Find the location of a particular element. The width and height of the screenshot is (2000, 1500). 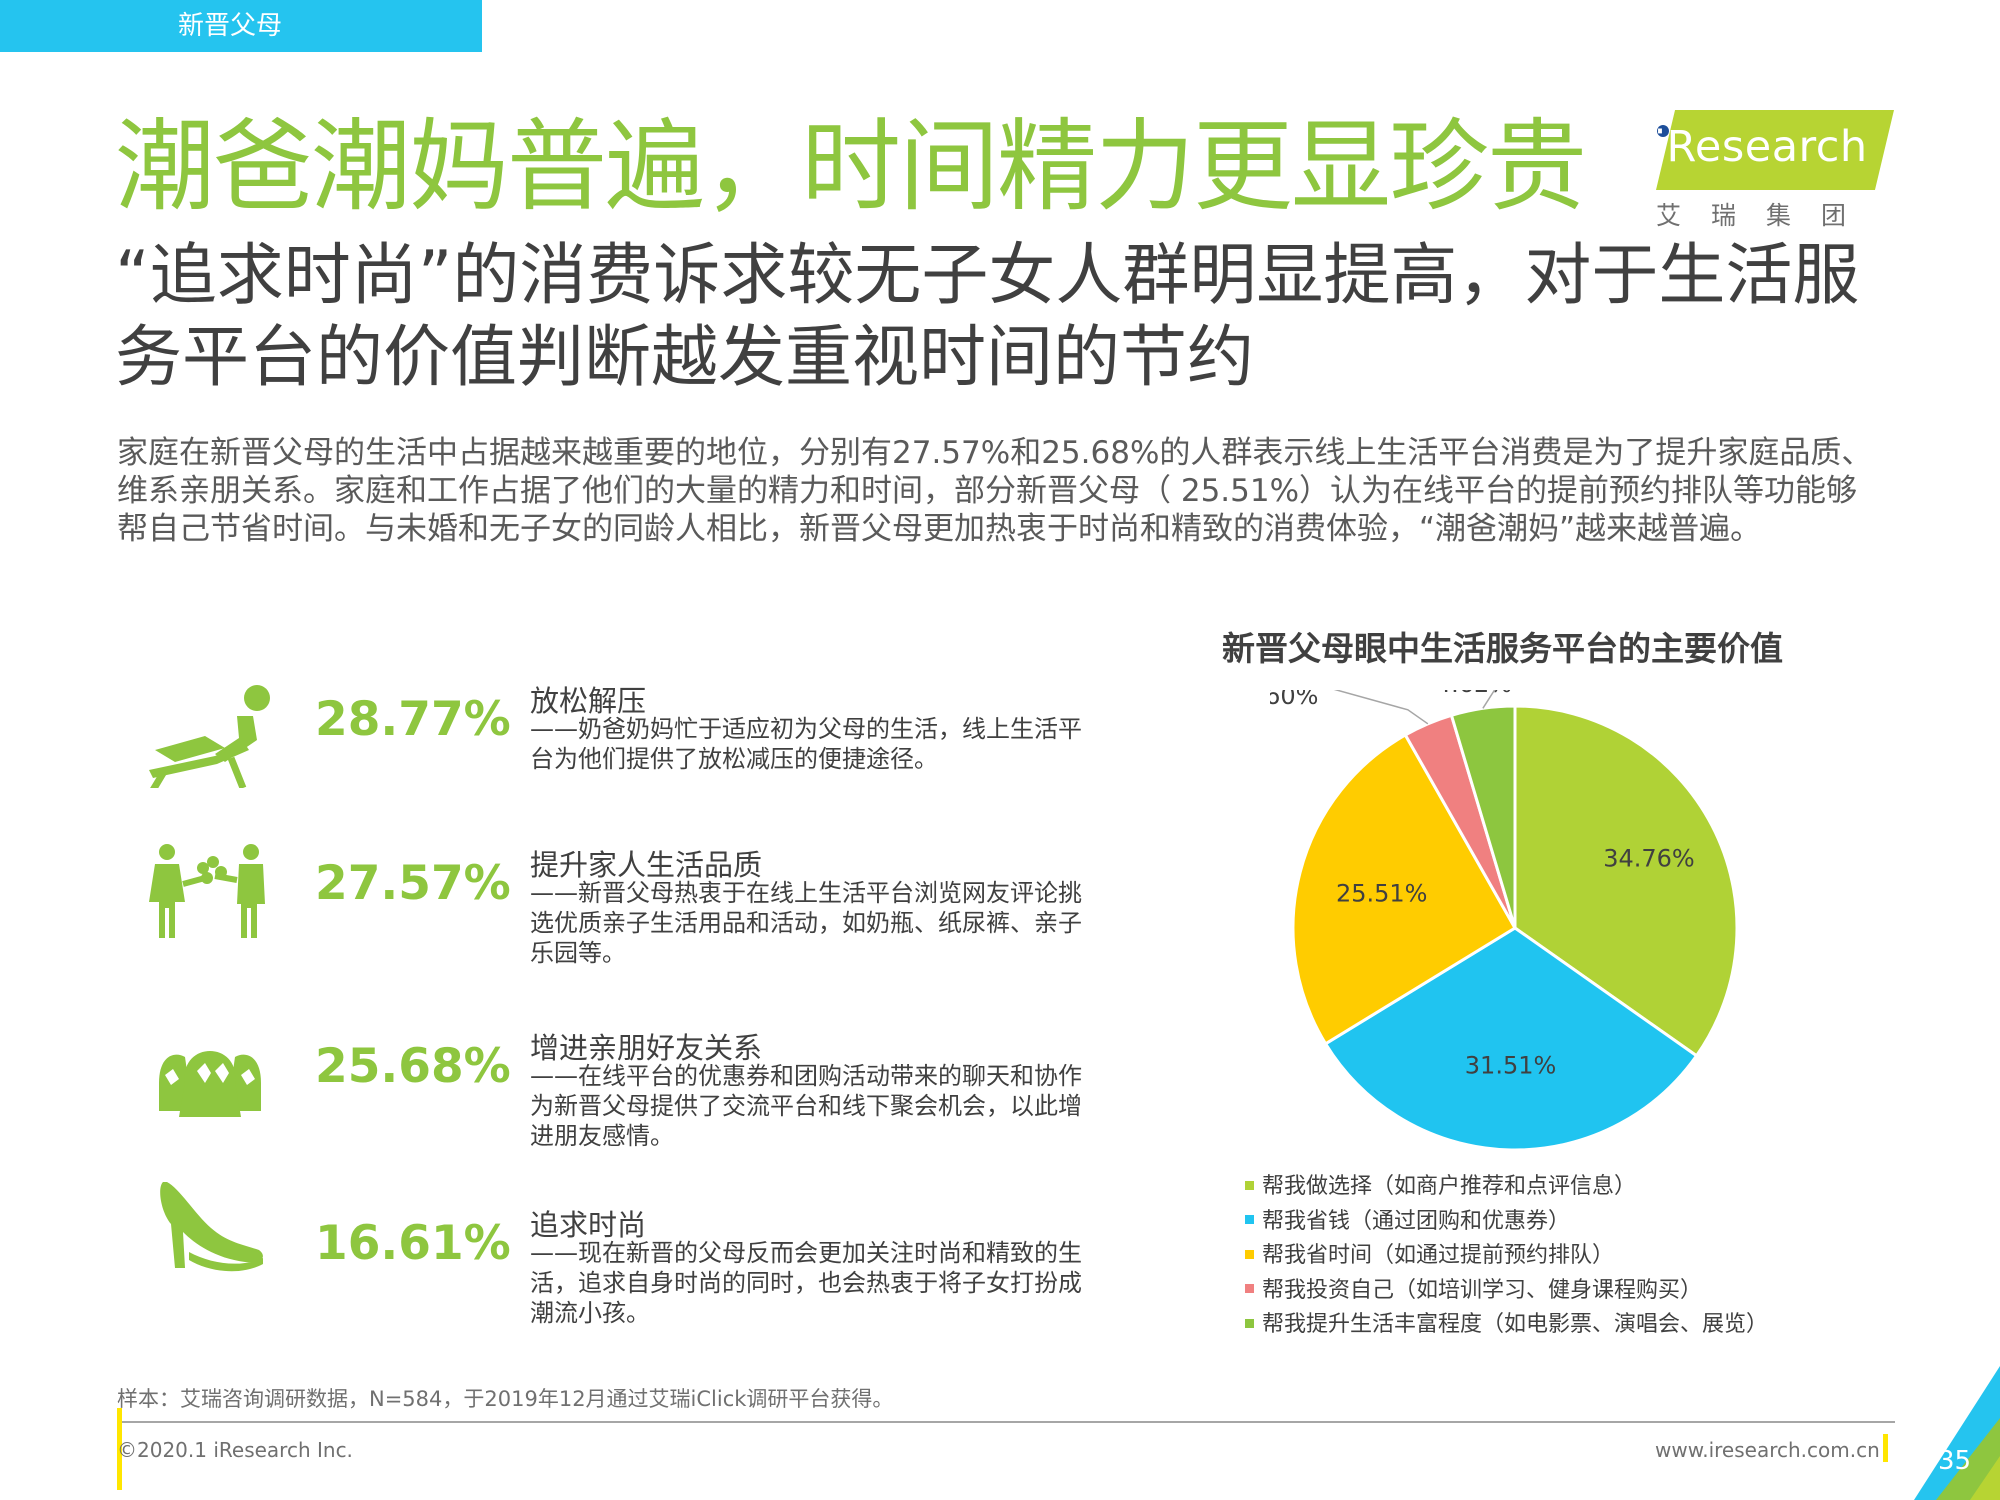

item-title: 追求时尚 is located at coordinates (588, 1225).